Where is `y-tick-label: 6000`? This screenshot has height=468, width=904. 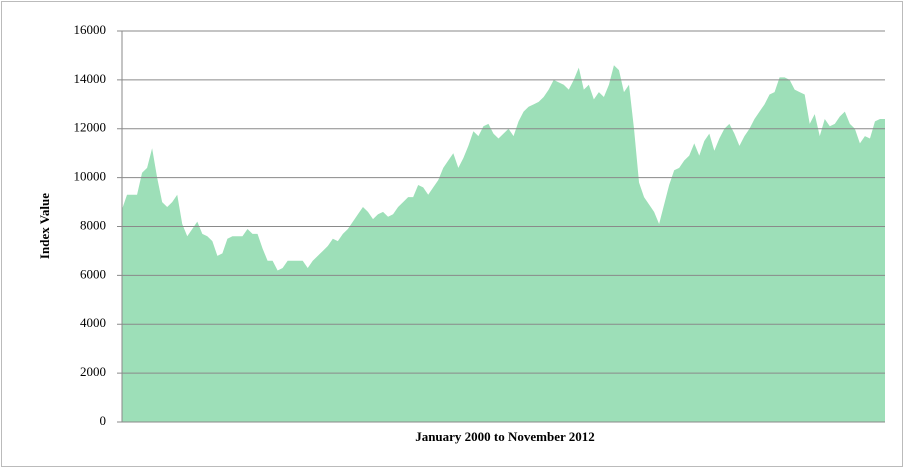
y-tick-label: 6000 is located at coordinates (93, 273).